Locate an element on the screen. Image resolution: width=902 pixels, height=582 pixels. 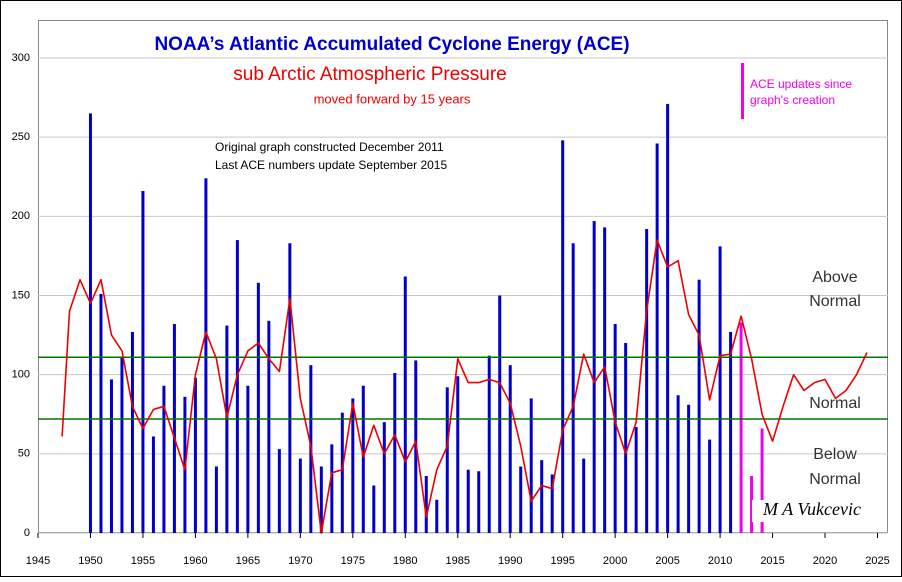
x-tick-label: 1950 is located at coordinates (90, 561).